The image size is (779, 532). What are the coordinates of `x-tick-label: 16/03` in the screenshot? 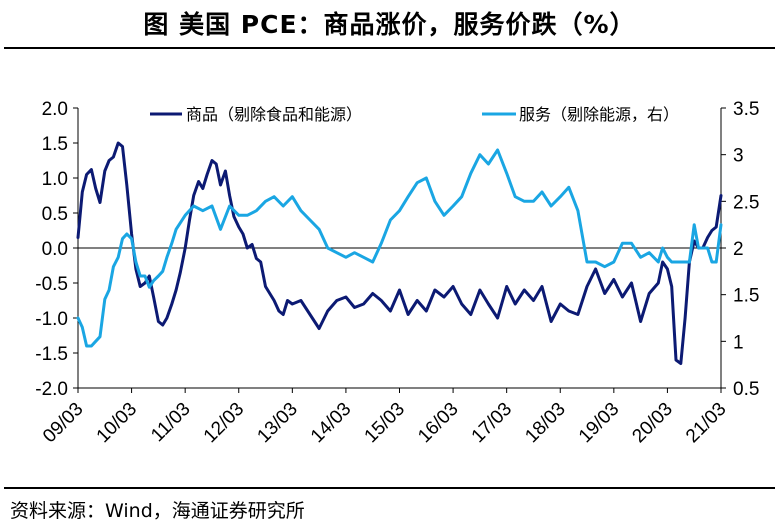 It's located at (438, 423).